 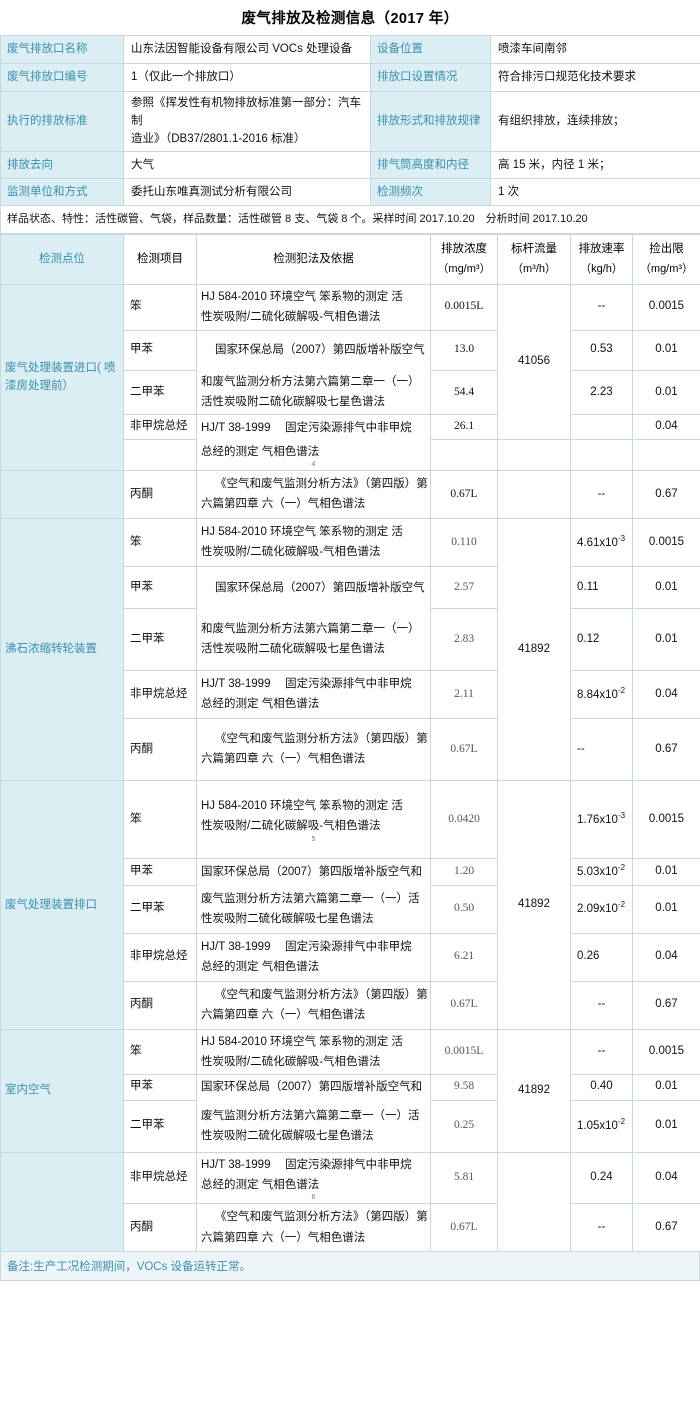 I want to click on limit-value: 0.67, so click(x=666, y=1228).